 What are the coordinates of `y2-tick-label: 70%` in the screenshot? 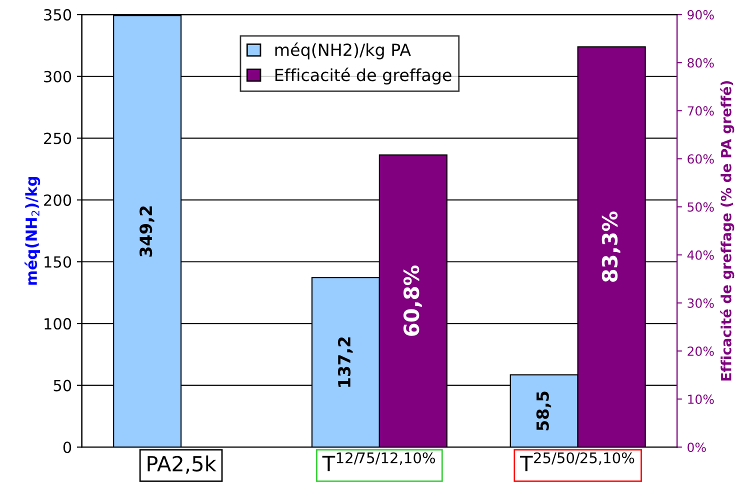 It's located at (701, 111).